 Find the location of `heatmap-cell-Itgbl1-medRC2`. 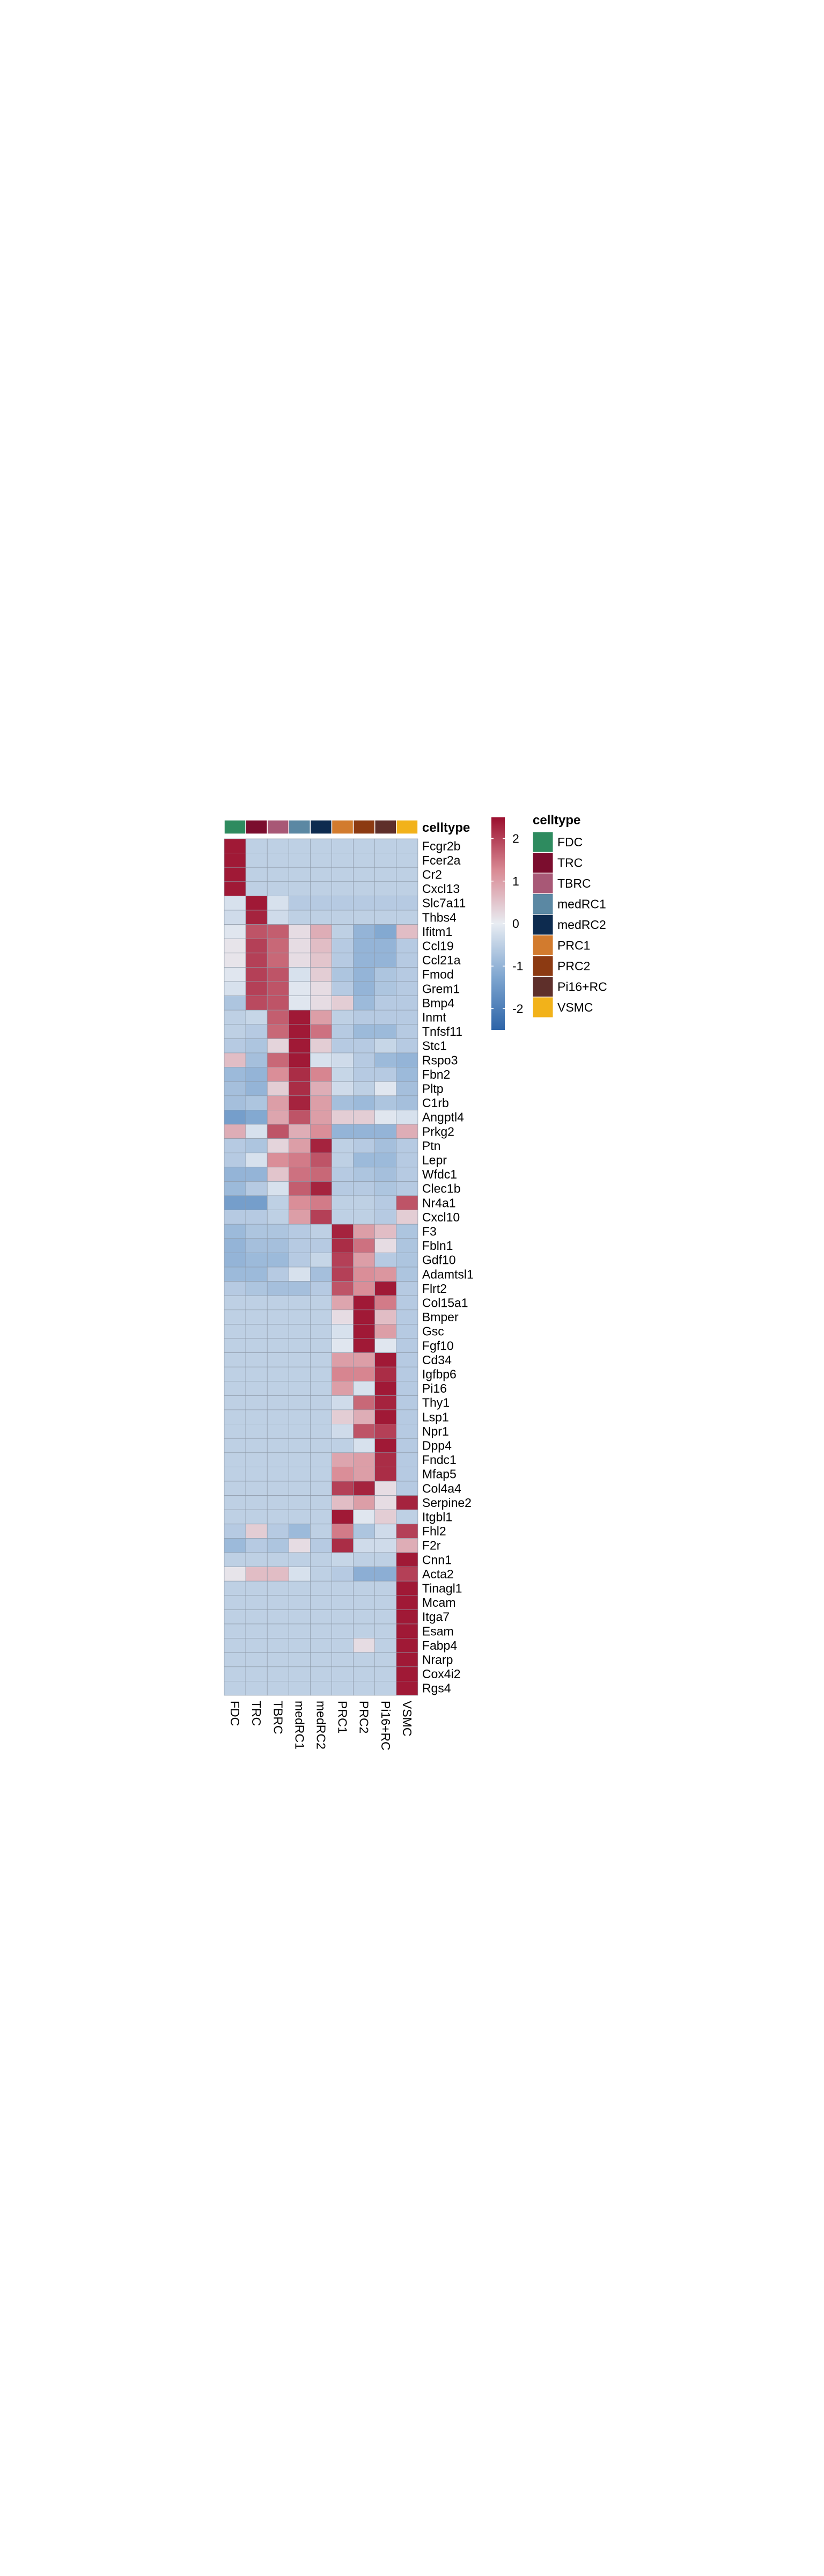

heatmap-cell-Itgbl1-medRC2 is located at coordinates (321, 1517).